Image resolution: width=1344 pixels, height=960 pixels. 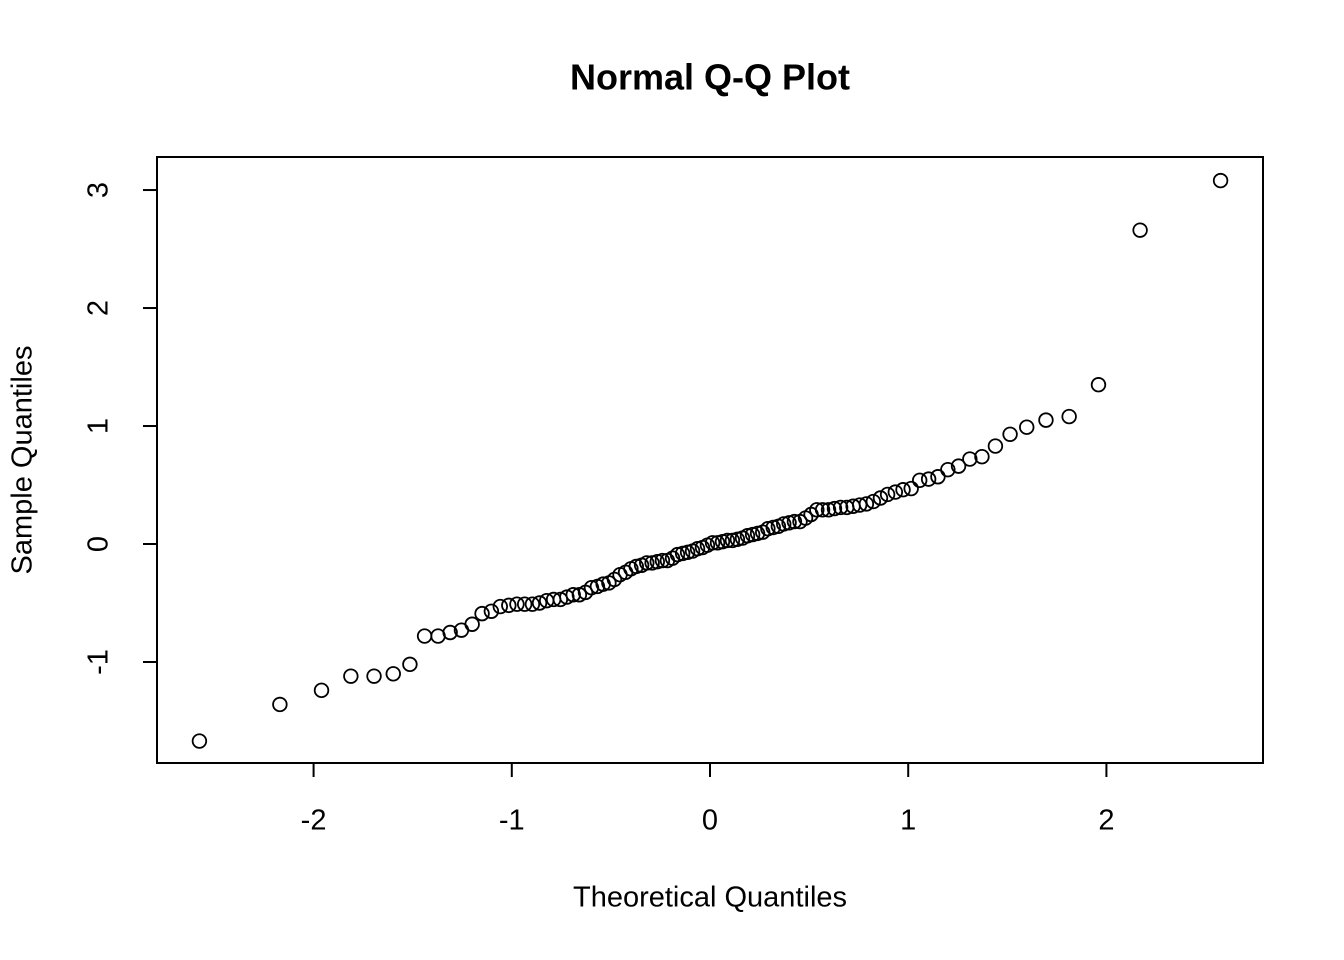 I want to click on x-tick-label: -1, so click(x=512, y=821).